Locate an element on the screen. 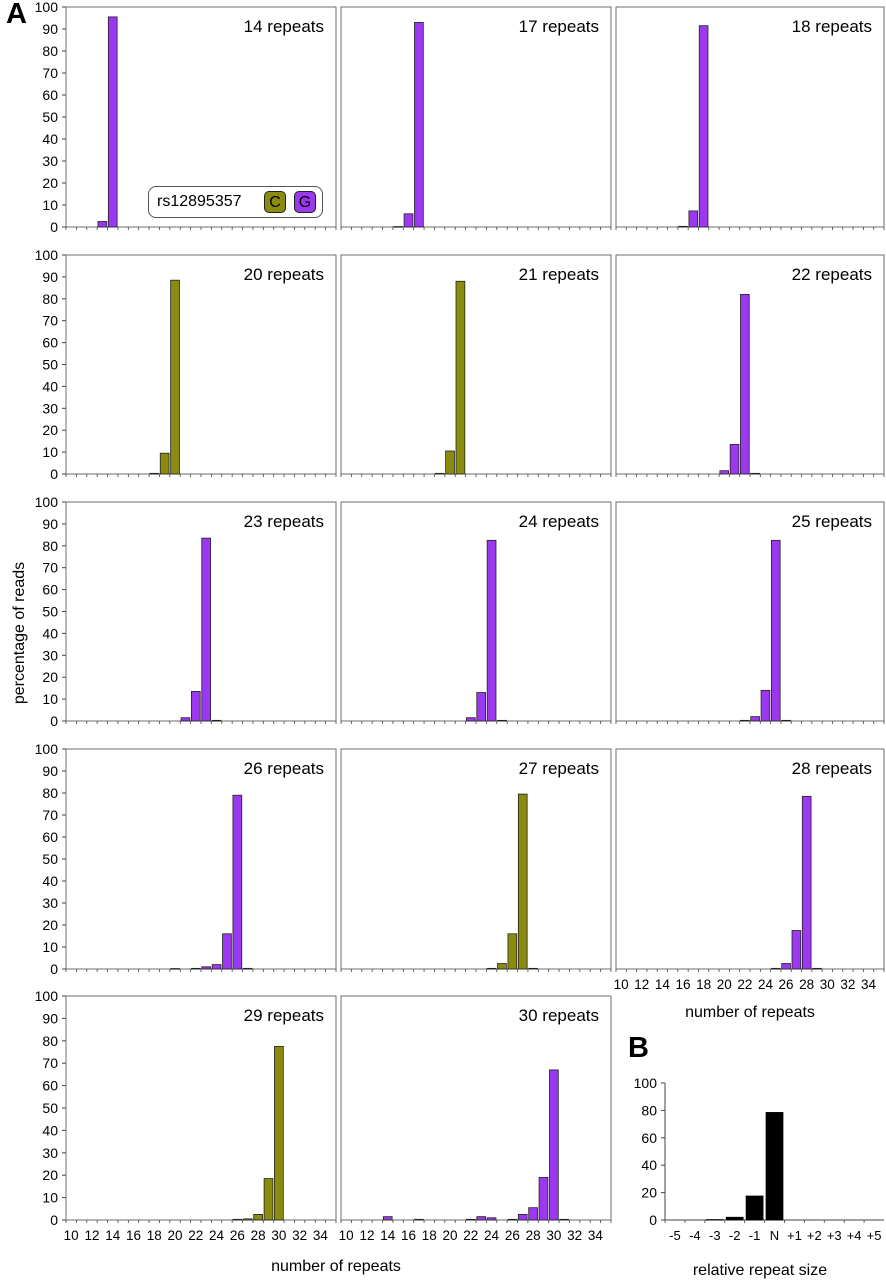 The width and height of the screenshot is (886, 1280). chart-13-title: 30 repeats is located at coordinates (559, 1015).